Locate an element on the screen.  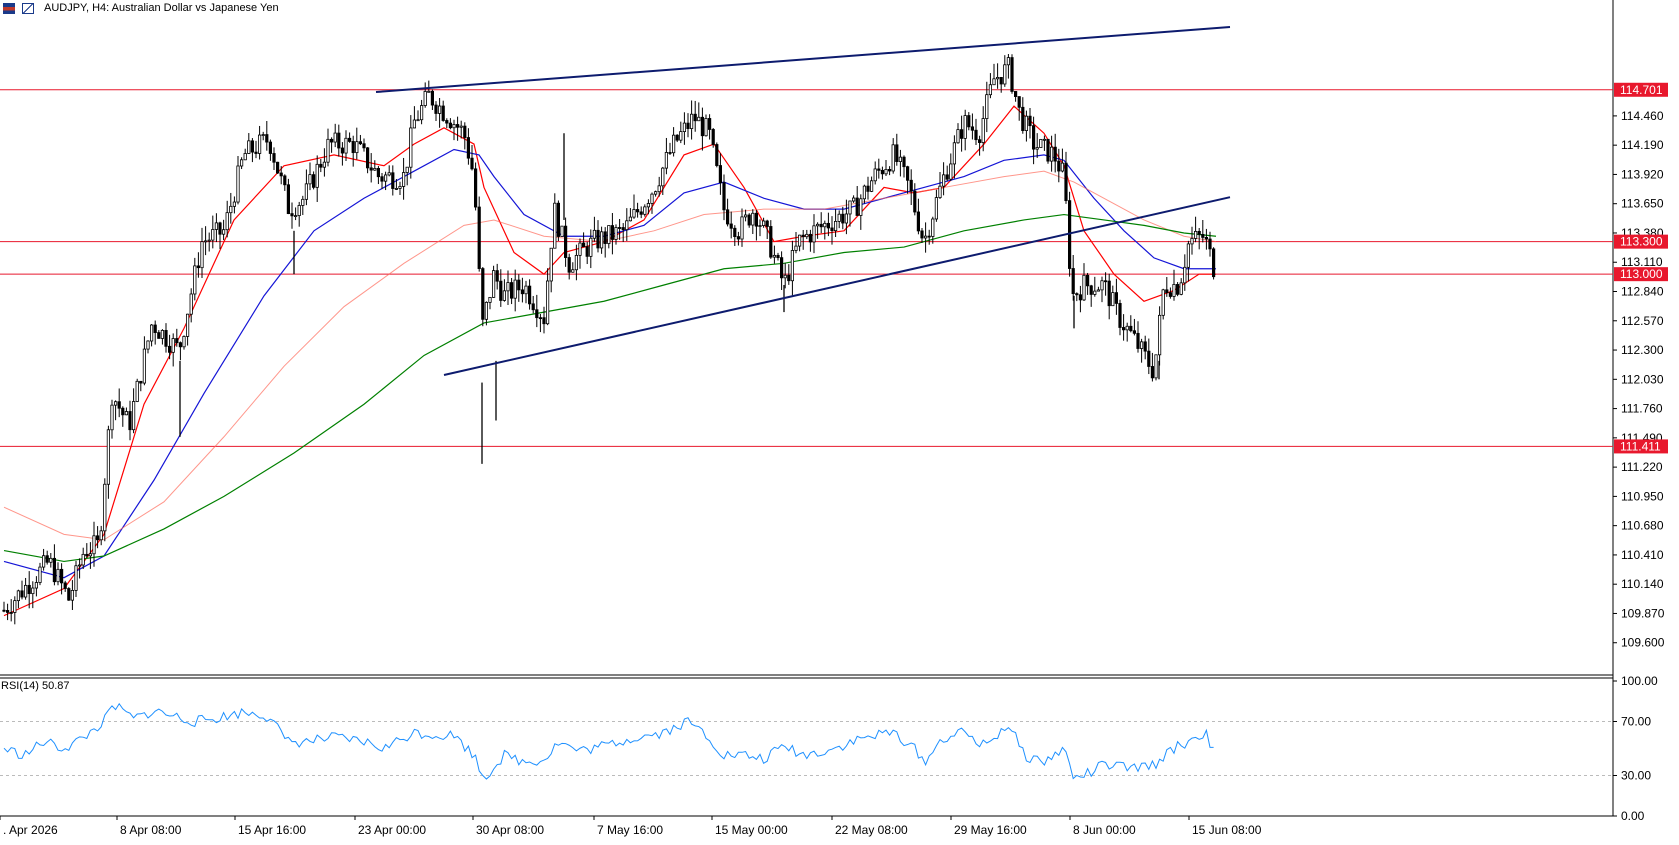
time-tick-label: 15 Apr 16:00 is located at coordinates (272, 830).